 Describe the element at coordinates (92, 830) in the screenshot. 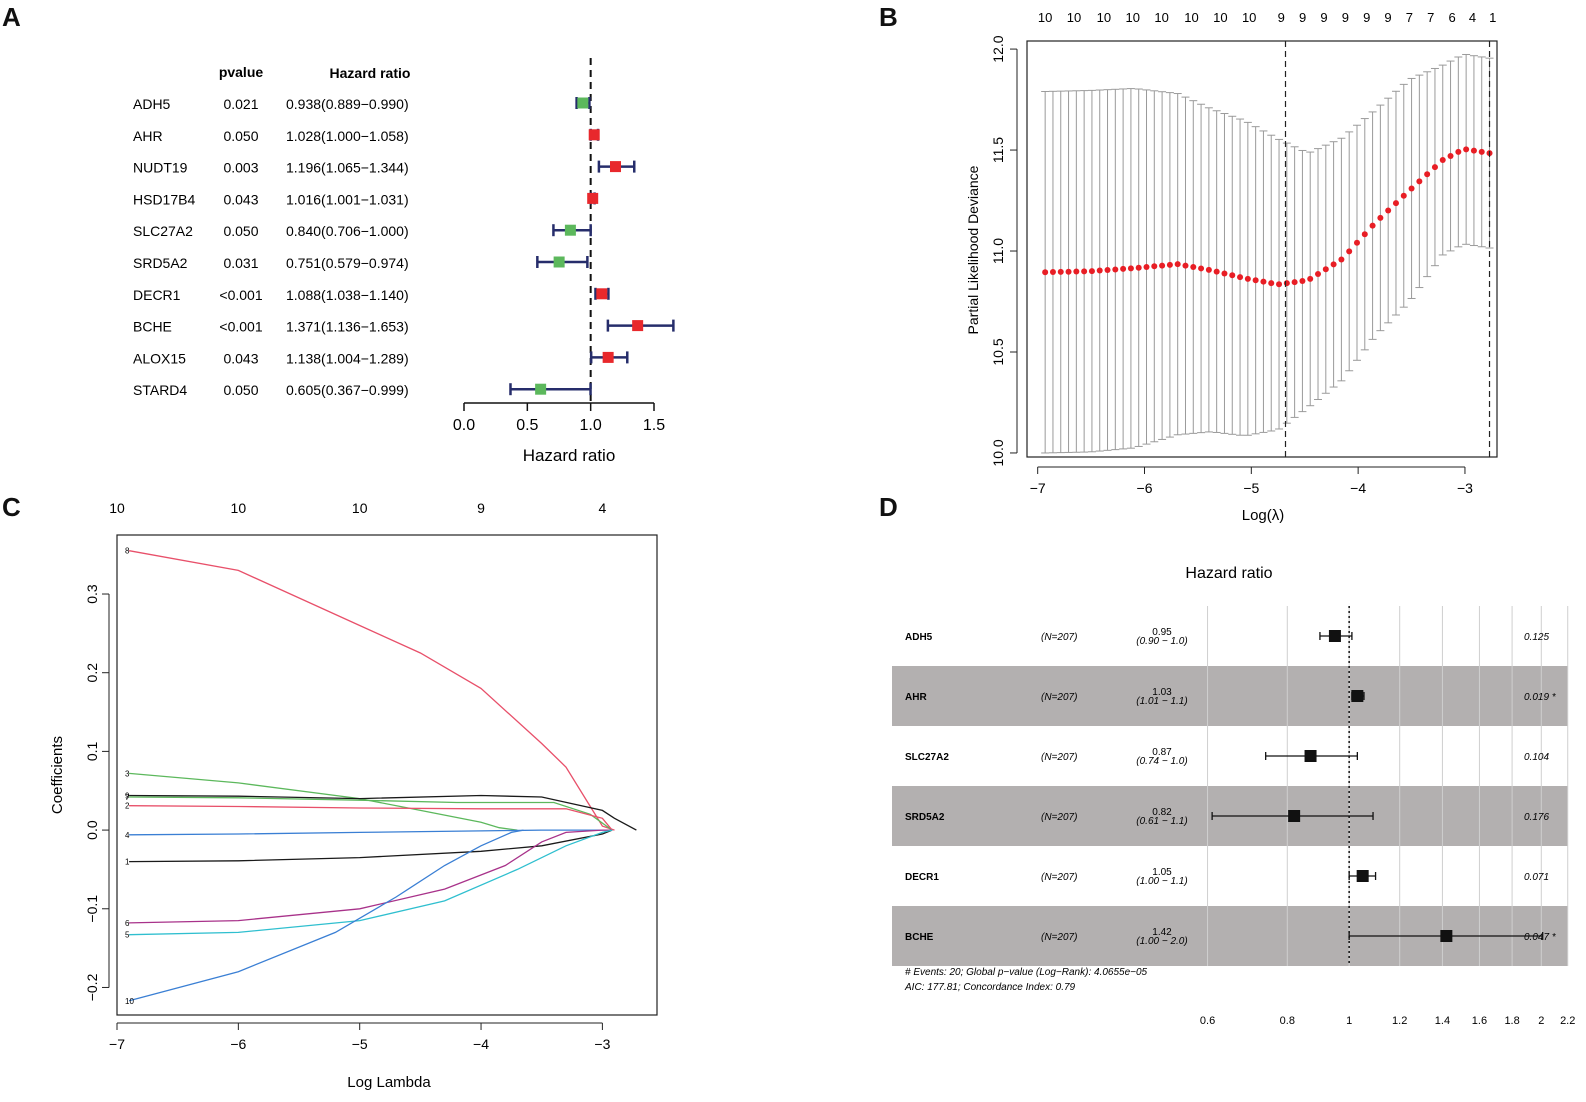

I see `y-tick-label: 0.0` at that location.